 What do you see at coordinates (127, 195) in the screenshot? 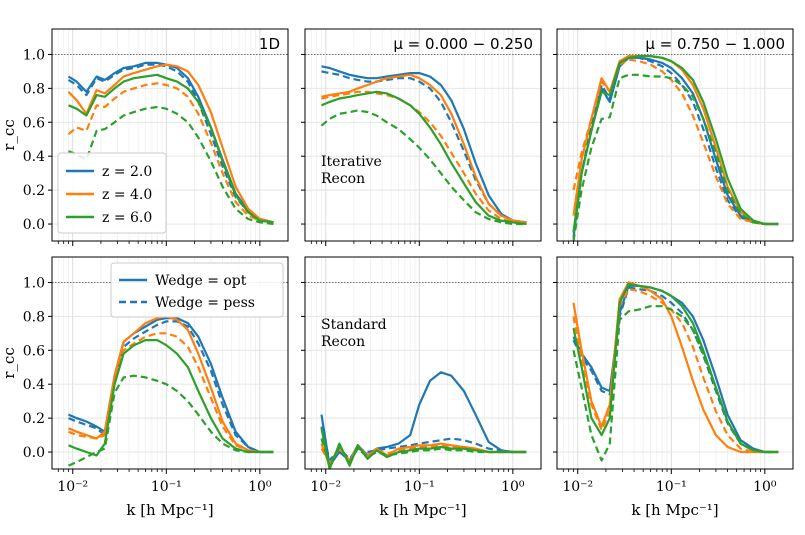
I see `legend-label-z4: z = 4.0` at bounding box center [127, 195].